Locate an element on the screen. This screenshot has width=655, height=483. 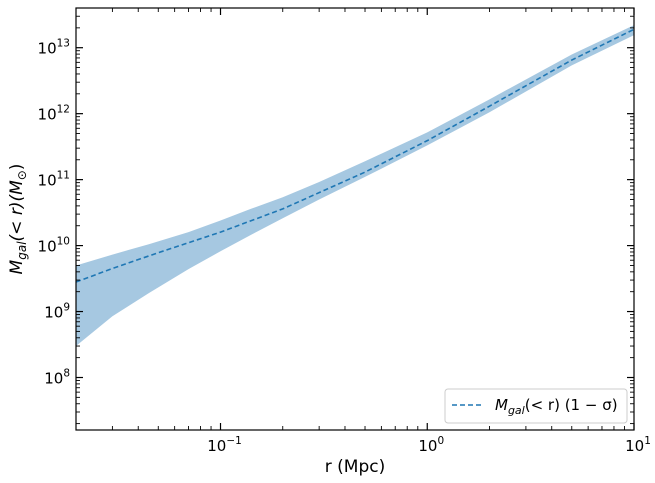
y-label-close: ) is located at coordinates (17, 167).